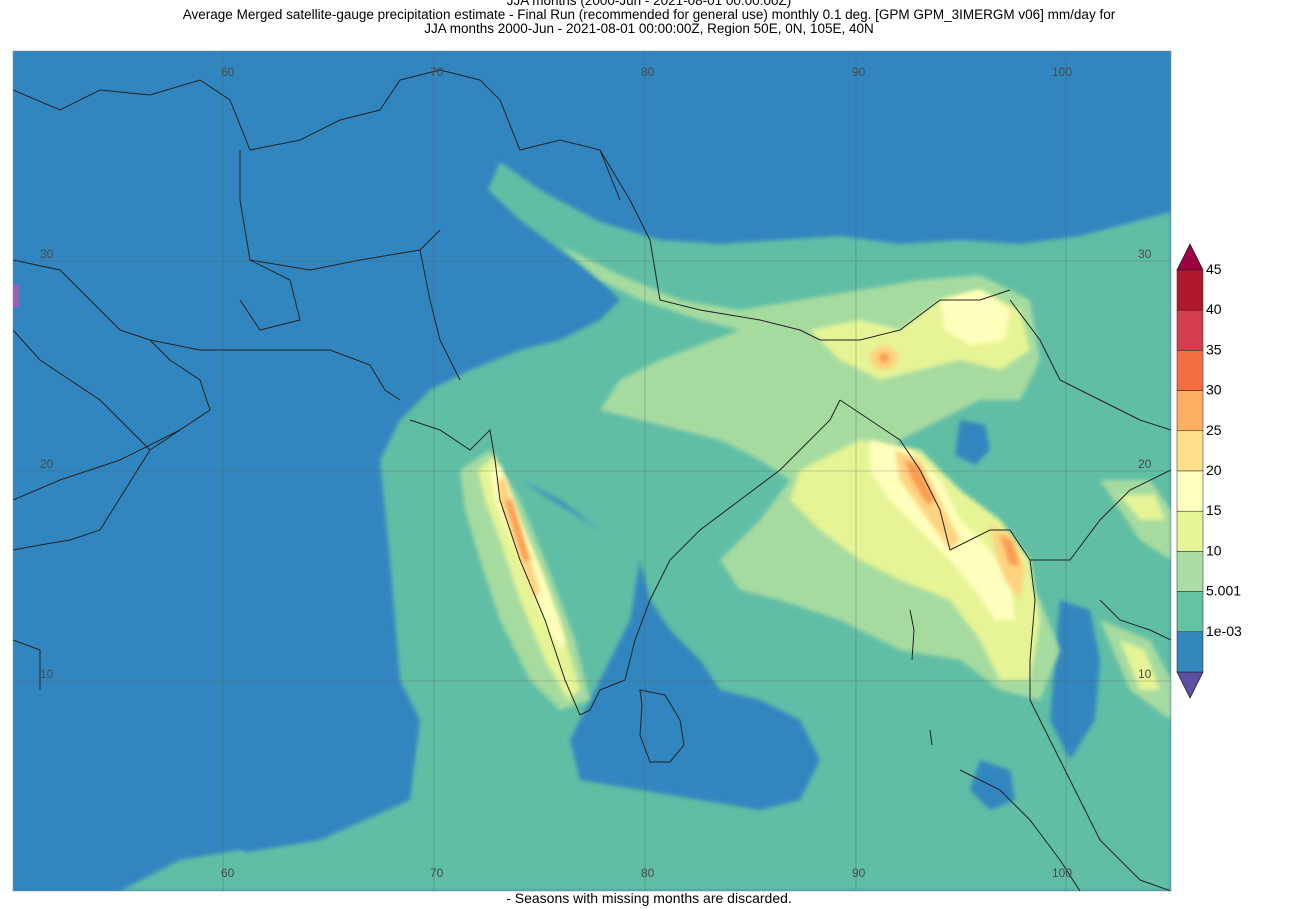  Describe the element at coordinates (437, 873) in the screenshot. I see `lon-label-bottom-70: 70` at that location.